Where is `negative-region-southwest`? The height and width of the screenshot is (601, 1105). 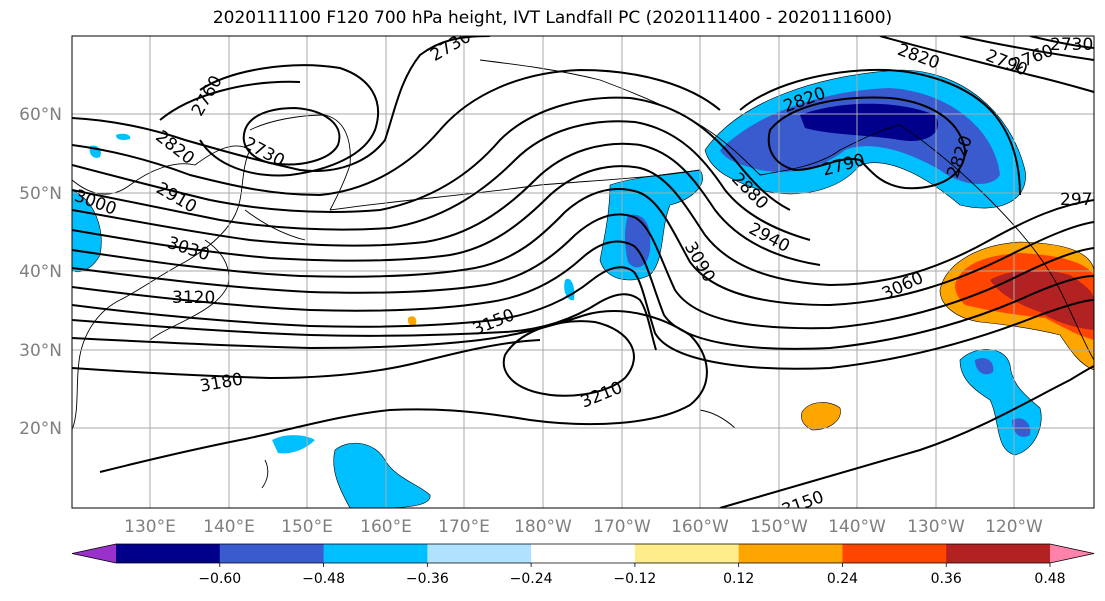 negative-region-southwest is located at coordinates (382, 475).